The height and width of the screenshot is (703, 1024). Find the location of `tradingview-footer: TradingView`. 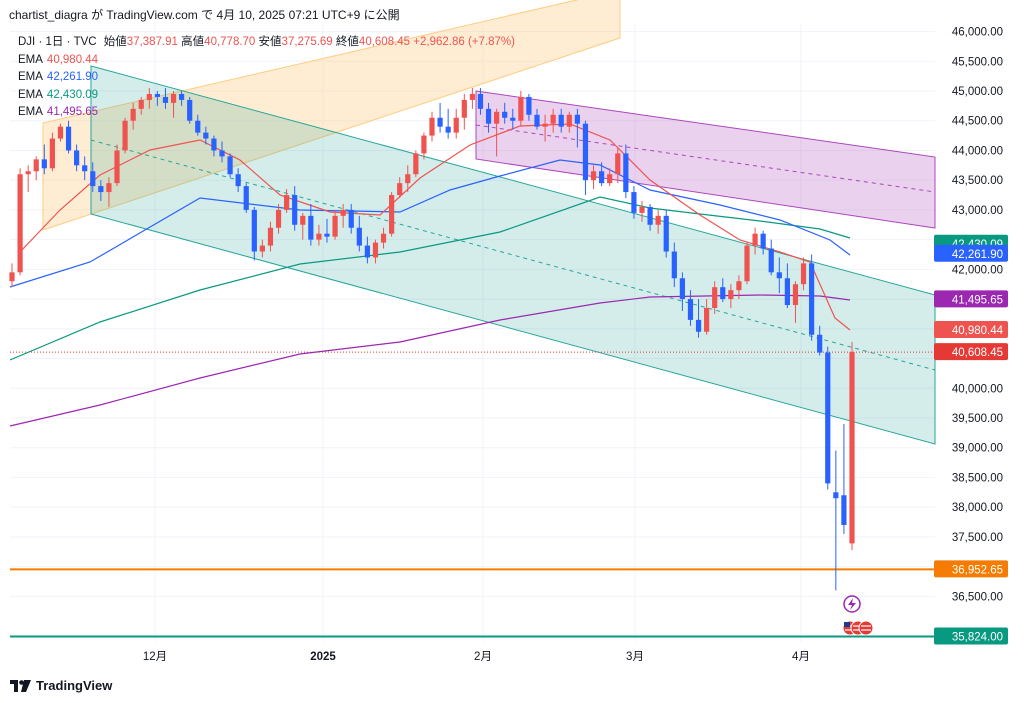

tradingview-footer: TradingView is located at coordinates (61, 685).